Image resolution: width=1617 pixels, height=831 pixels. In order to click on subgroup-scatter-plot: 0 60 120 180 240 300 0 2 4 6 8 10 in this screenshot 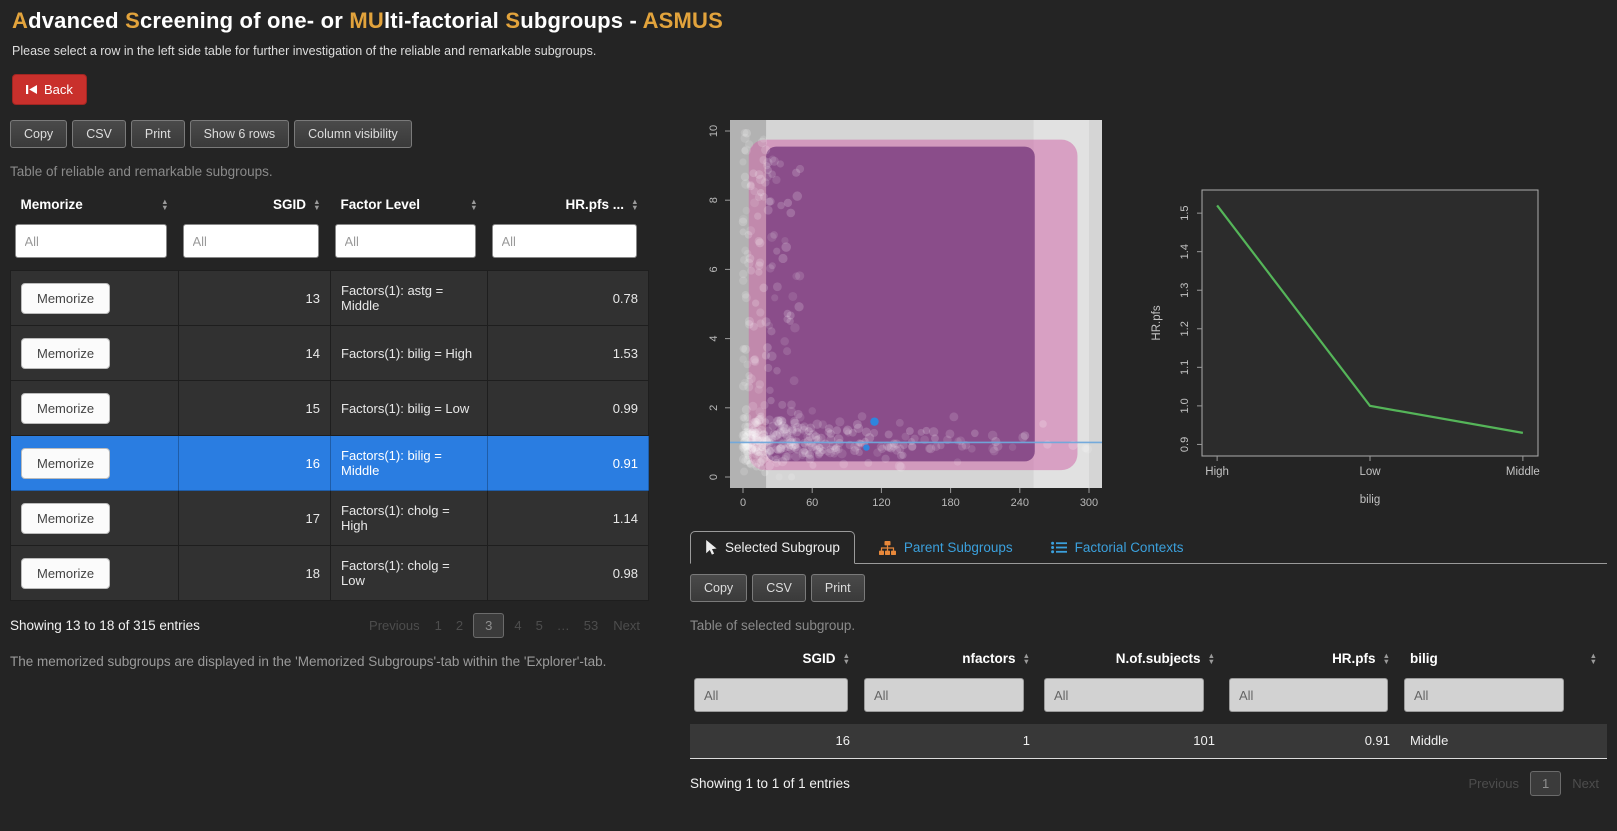, I will do `click(910, 315)`.